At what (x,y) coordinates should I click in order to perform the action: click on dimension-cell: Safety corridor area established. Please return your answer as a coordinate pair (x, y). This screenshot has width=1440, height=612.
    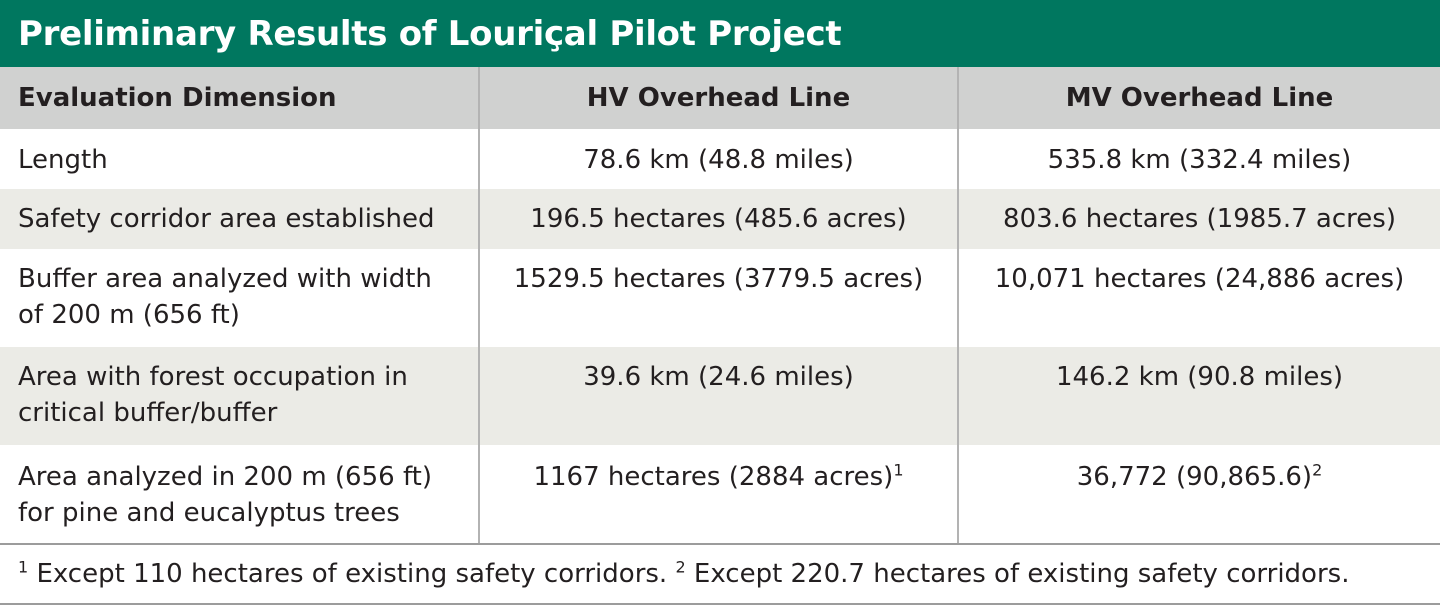
    Looking at the image, I should click on (239, 219).